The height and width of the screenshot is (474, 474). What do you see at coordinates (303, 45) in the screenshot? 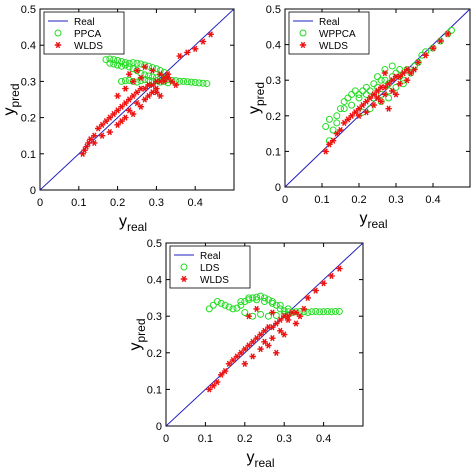
I see `legend-star-swatch` at bounding box center [303, 45].